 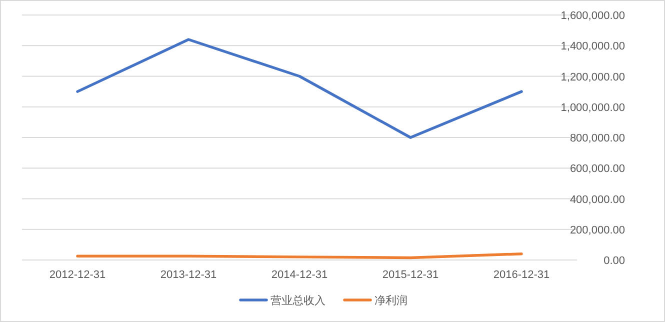 I want to click on x-tick-label: 2016-12-31, so click(x=521, y=275).